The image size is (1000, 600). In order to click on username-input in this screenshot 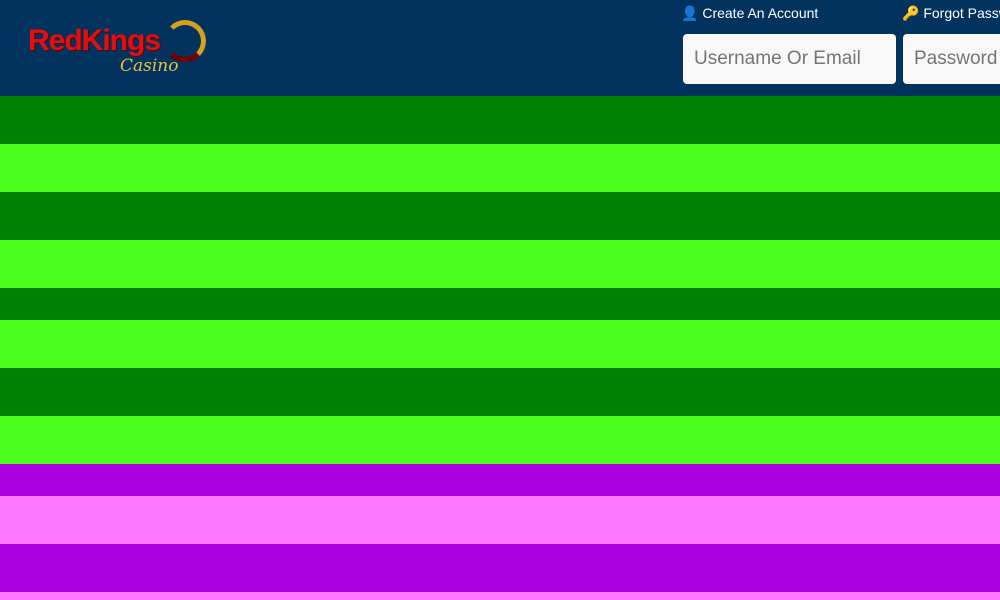, I will do `click(789, 59)`.